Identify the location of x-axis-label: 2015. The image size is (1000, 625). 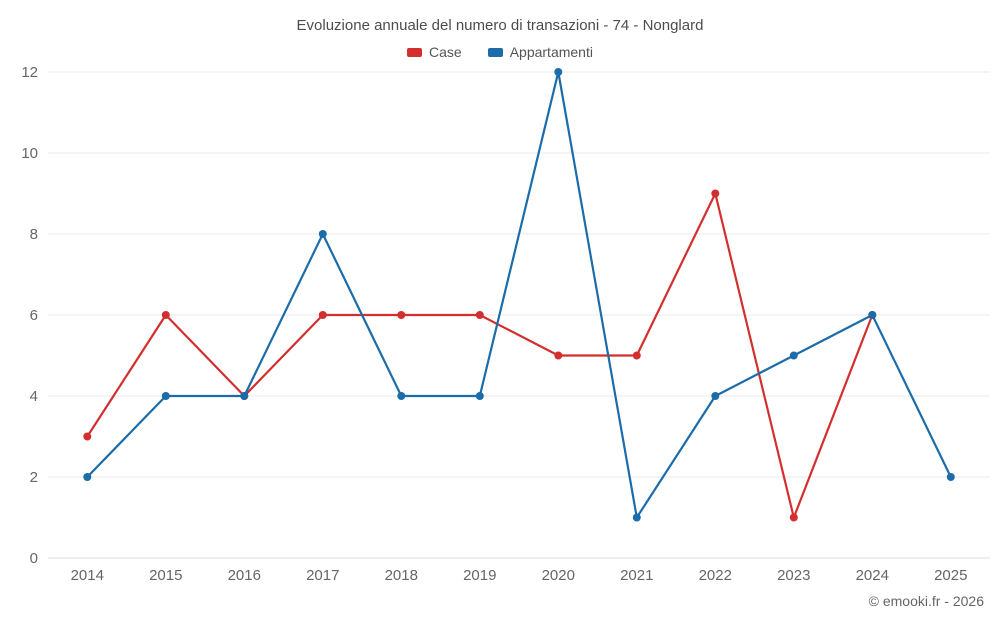
(165, 575).